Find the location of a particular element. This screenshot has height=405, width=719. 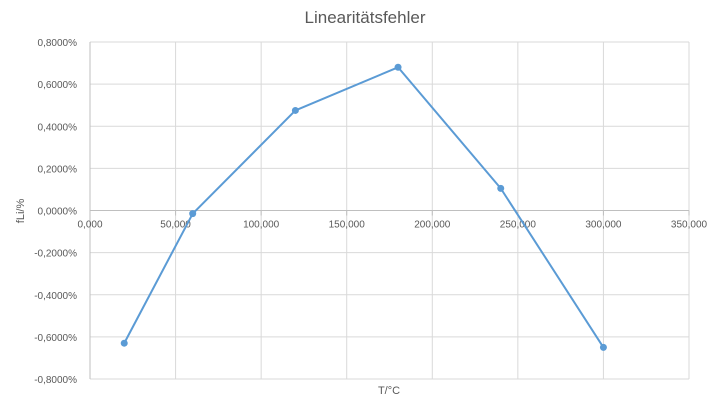

x-axis-label: T/°C is located at coordinates (389, 391).